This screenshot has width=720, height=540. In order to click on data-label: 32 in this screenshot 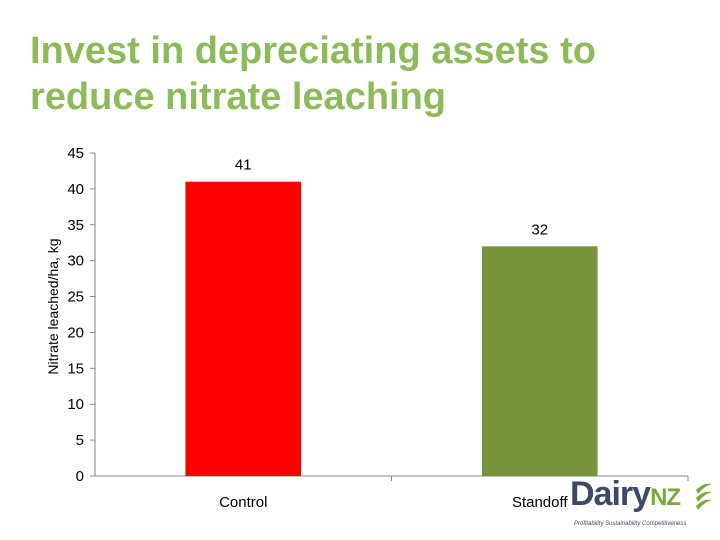, I will do `click(539, 229)`.